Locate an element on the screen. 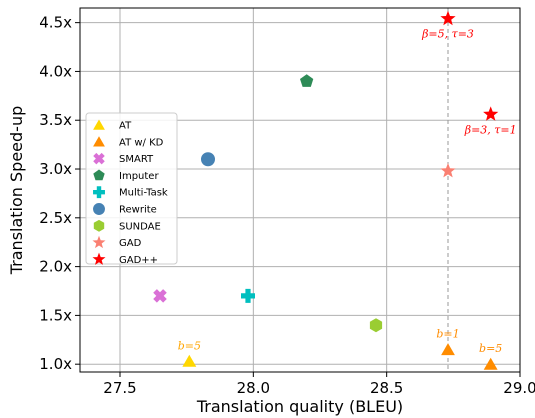 The width and height of the screenshot is (535, 418). annotation-label: β=3, τ=1 is located at coordinates (490, 129).